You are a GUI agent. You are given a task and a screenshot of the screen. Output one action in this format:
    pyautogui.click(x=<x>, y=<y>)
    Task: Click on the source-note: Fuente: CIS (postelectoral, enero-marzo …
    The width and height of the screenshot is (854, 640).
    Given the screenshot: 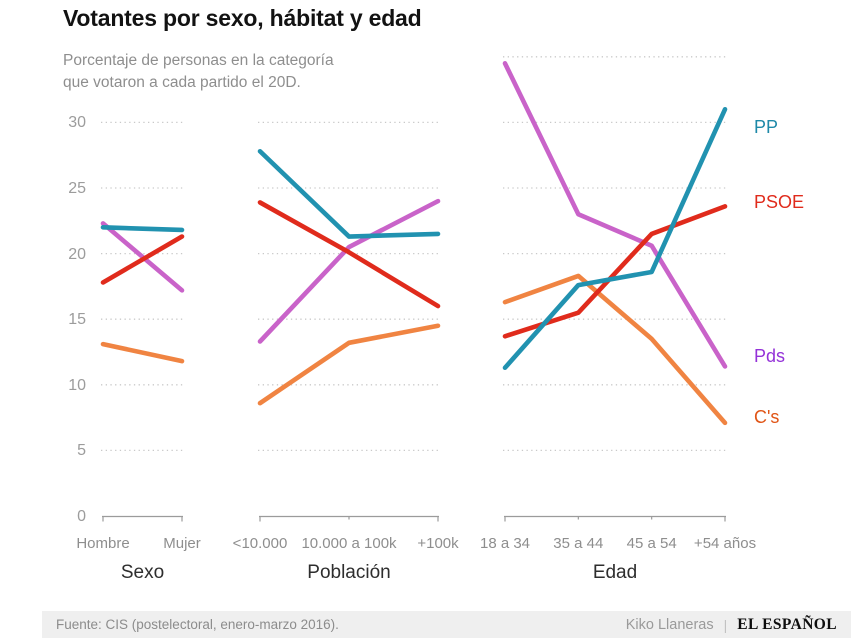 What is the action you would take?
    pyautogui.click(x=197, y=624)
    